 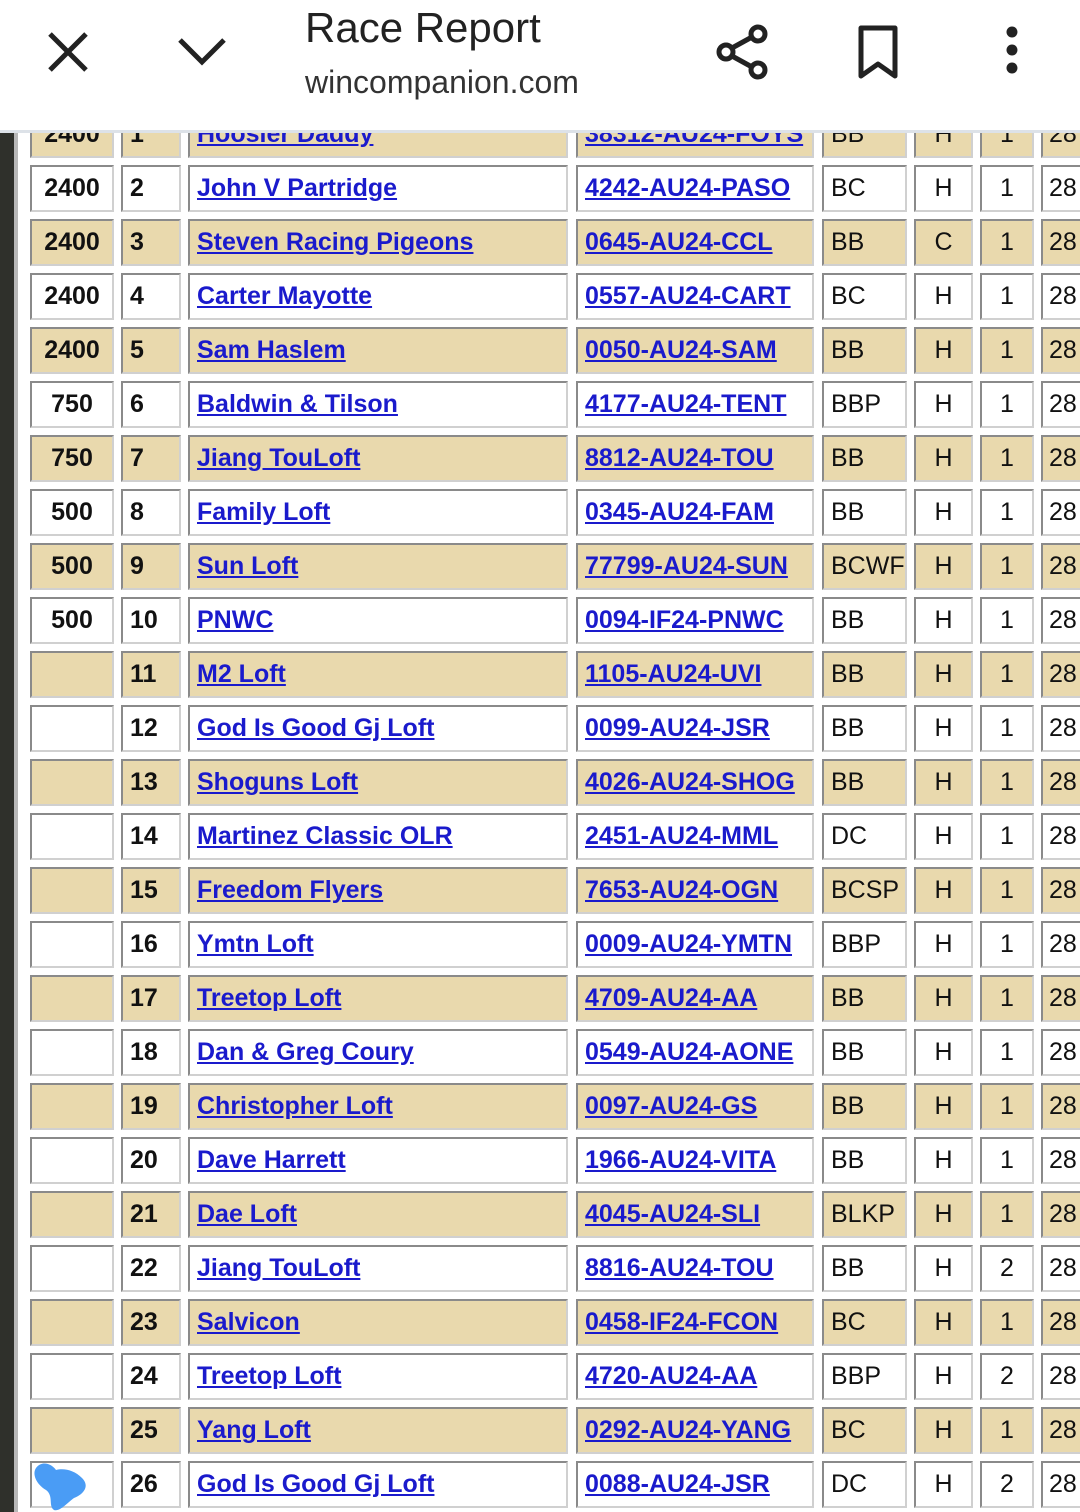 What do you see at coordinates (540, 350) in the screenshot?
I see `table-row: 2400 5 Sam Haslem 0050-AU24-SAM BB H 1 28` at bounding box center [540, 350].